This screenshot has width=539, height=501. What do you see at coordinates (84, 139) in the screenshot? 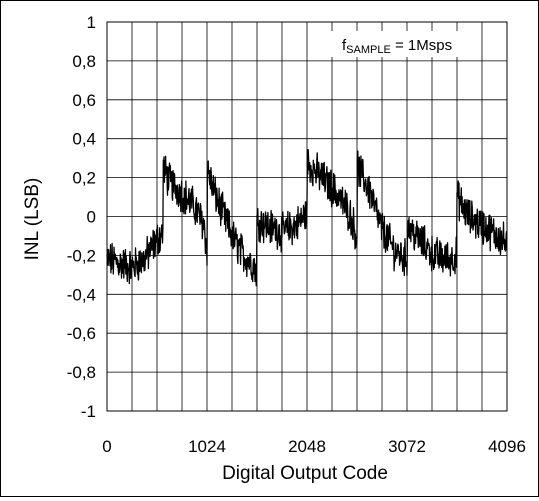
I see `y-tick-label: 0,4` at bounding box center [84, 139].